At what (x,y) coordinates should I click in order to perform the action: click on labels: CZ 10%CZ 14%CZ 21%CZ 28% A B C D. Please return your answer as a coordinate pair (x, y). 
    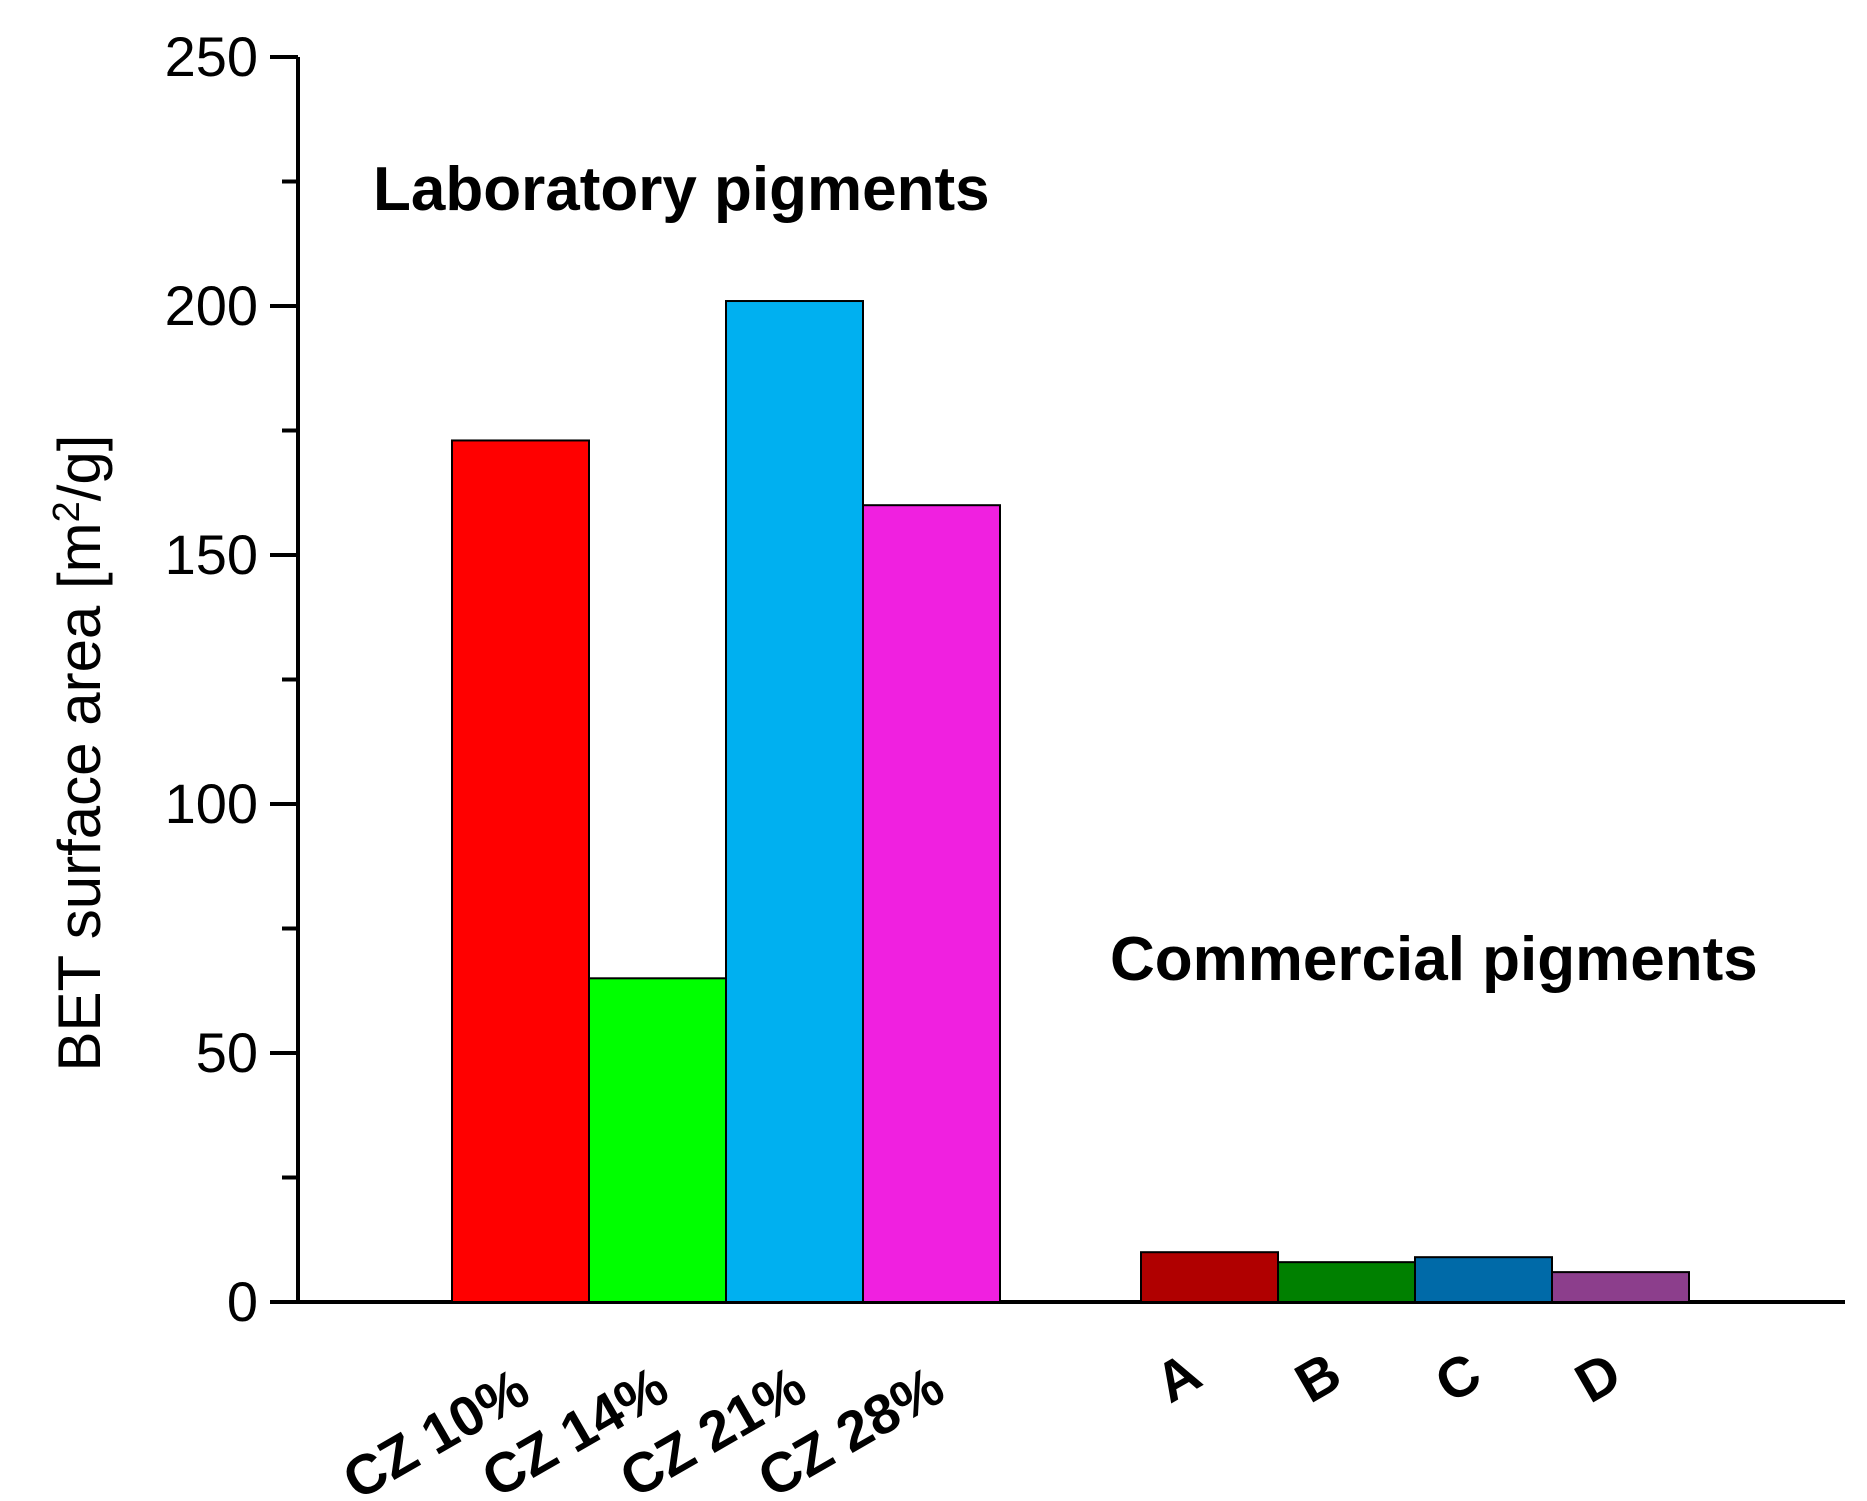
    Looking at the image, I should click on (981, 1420).